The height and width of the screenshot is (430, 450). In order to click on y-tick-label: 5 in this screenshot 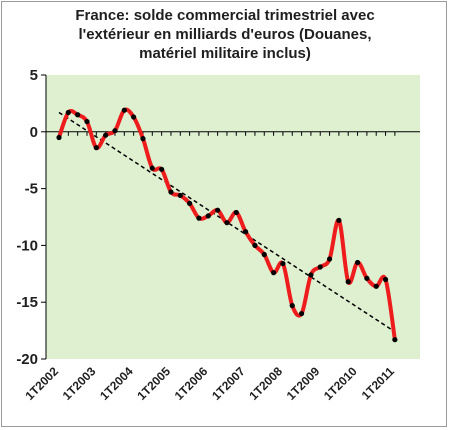, I will do `click(34, 75)`.